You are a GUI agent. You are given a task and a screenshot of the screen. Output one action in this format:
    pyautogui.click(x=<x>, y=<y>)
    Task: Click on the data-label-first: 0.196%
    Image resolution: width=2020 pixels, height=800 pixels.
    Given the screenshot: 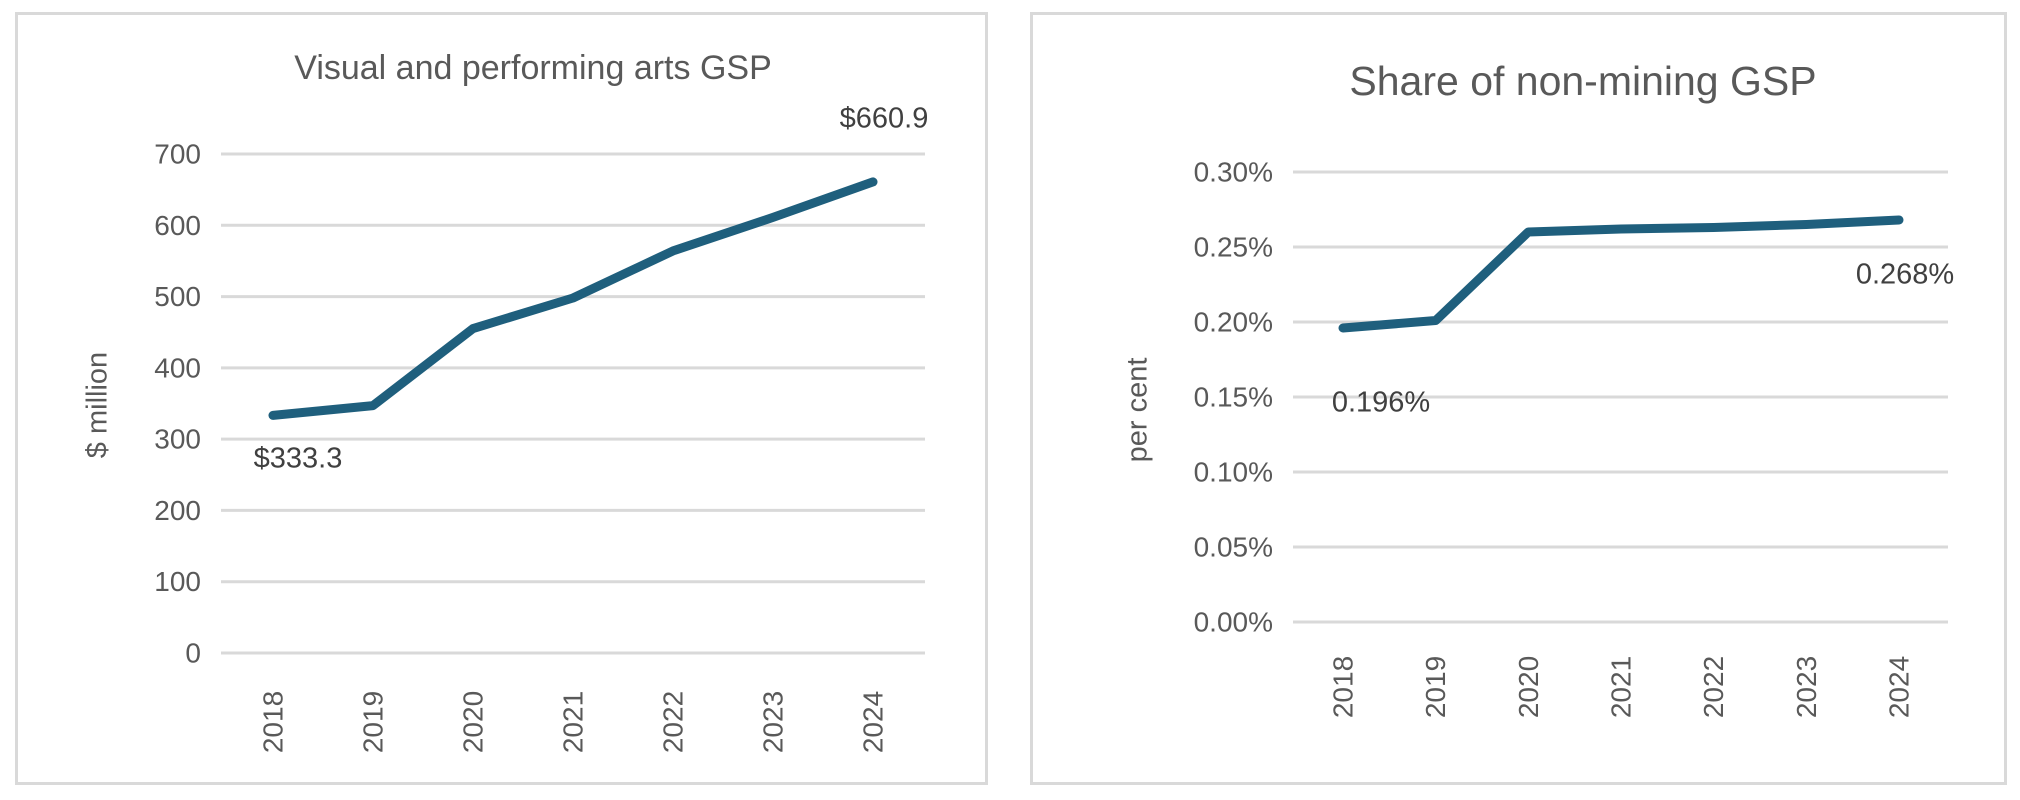 What is the action you would take?
    pyautogui.click(x=1381, y=402)
    